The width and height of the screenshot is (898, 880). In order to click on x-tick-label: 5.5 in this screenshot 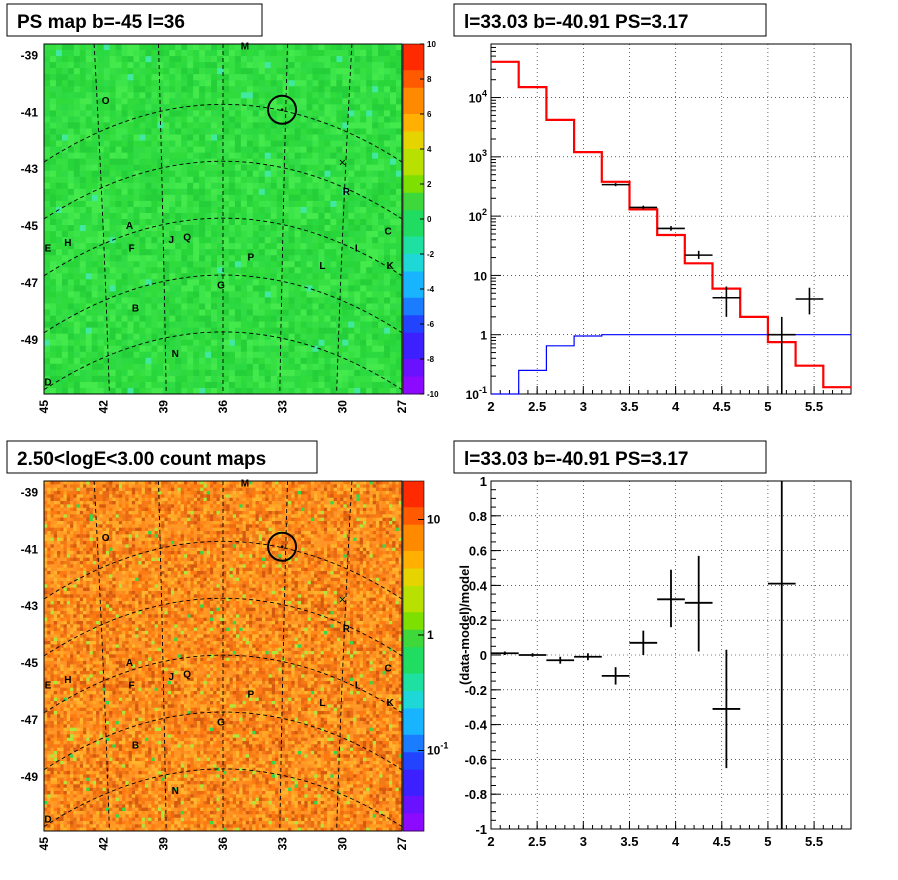, I will do `click(814, 406)`.